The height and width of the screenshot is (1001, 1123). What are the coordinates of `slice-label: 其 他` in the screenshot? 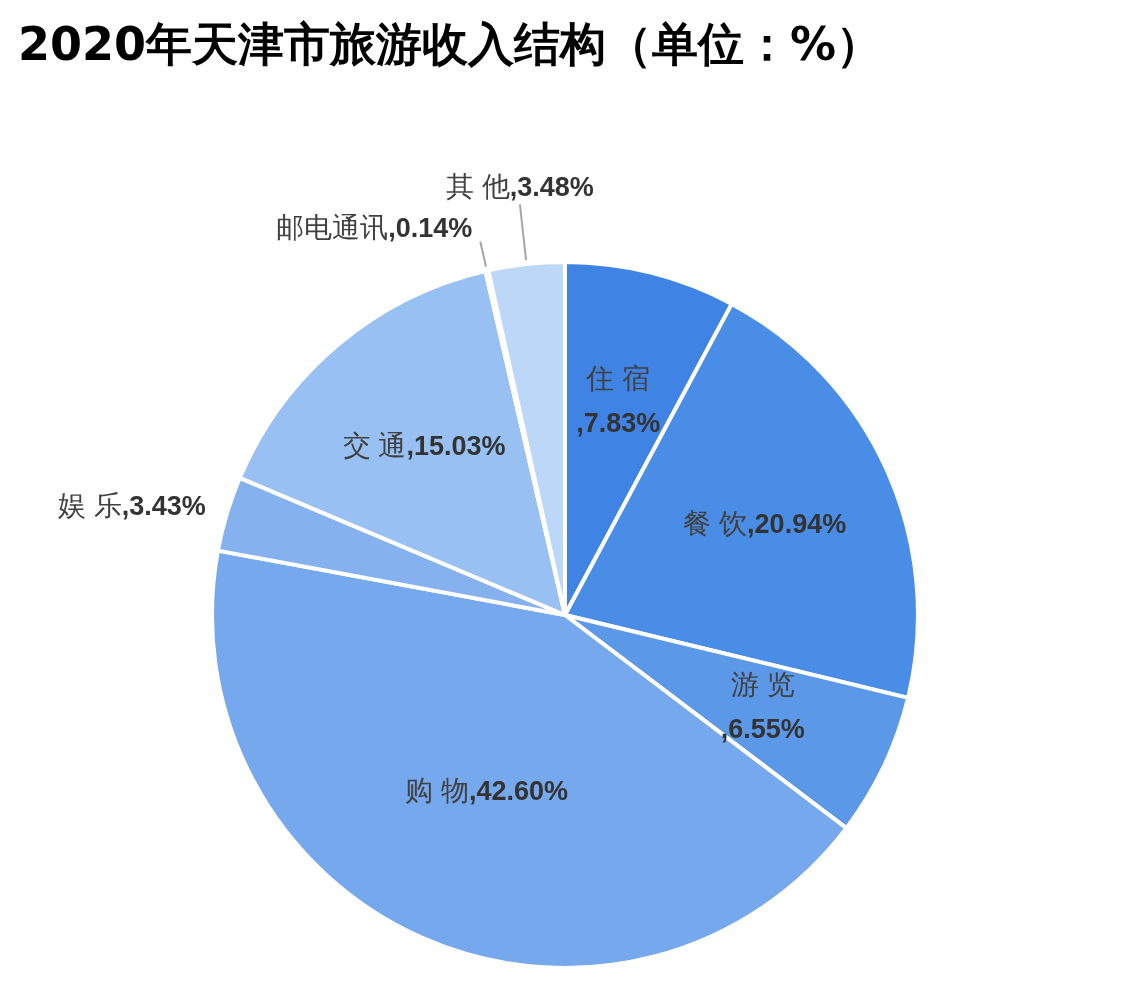 It's located at (478, 187).